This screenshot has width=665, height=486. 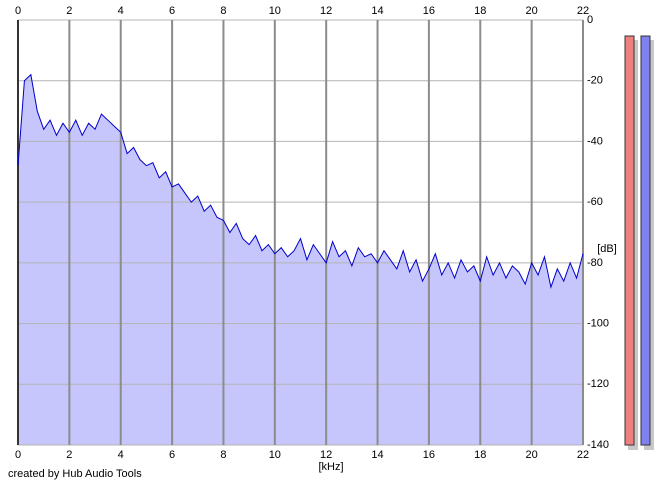 I want to click on y-tick-label: -100, so click(x=598, y=323).